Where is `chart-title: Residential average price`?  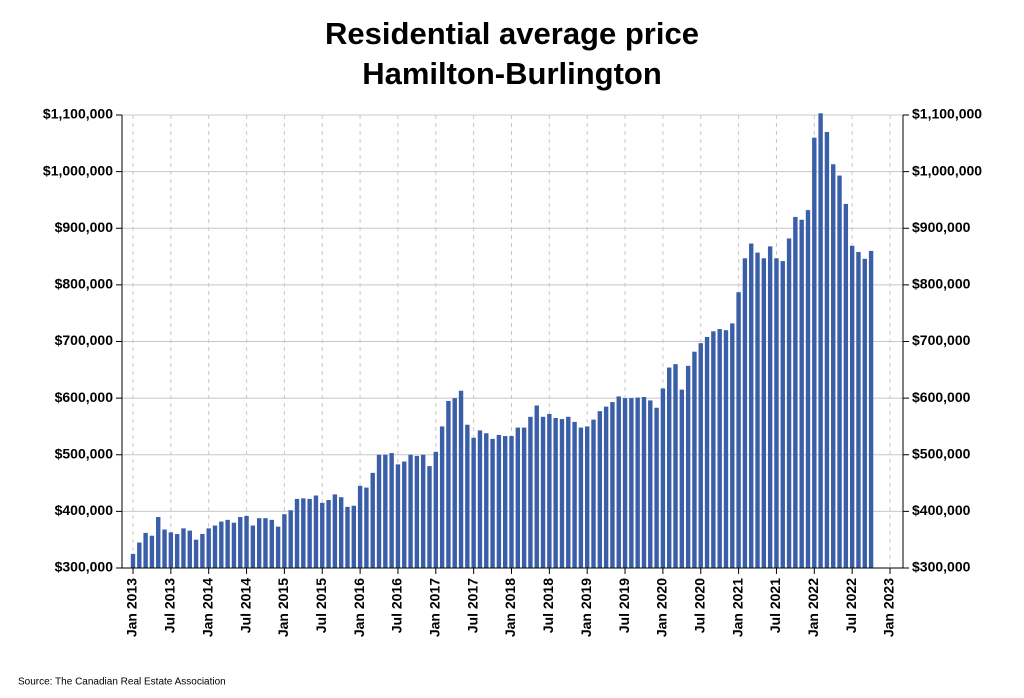 chart-title: Residential average price is located at coordinates (512, 33).